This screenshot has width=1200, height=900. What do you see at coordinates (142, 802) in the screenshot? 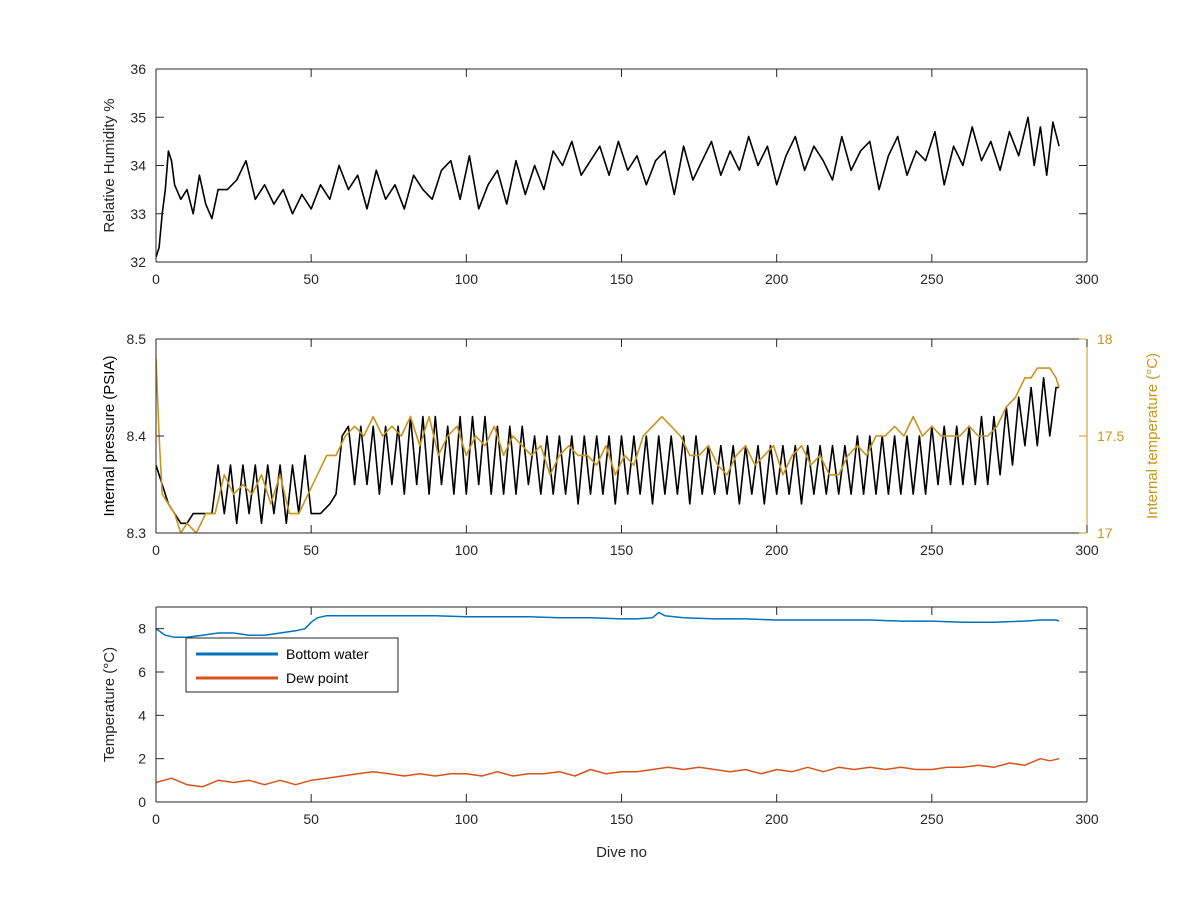
I see `y-tick-label: 0` at bounding box center [142, 802].